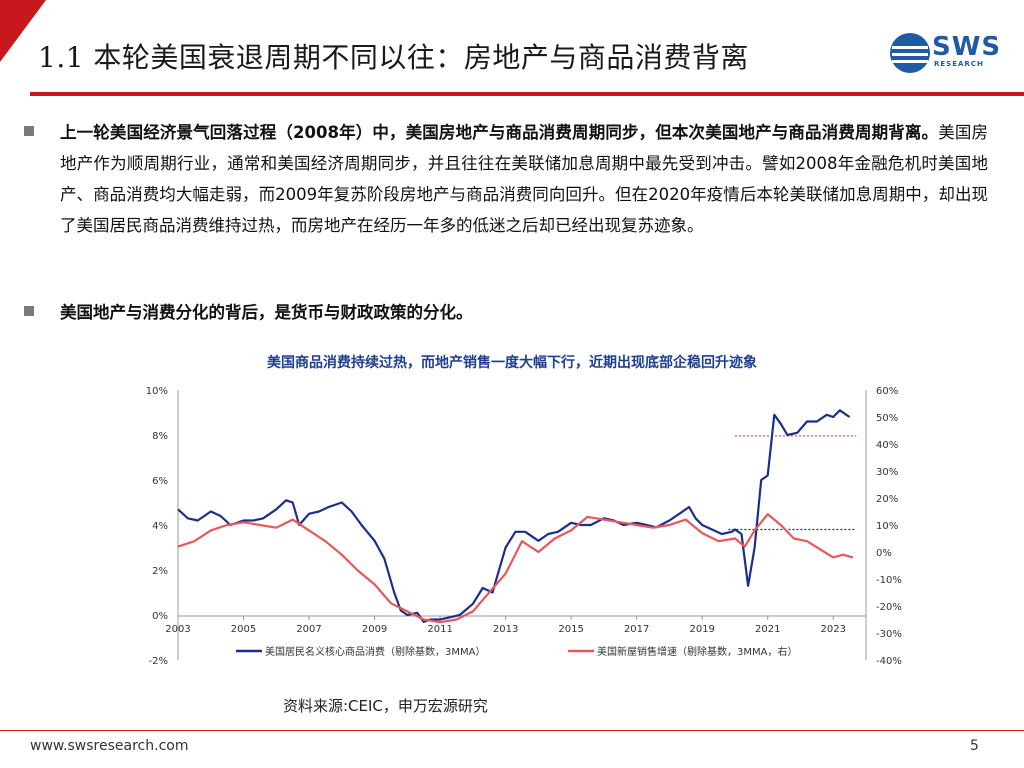 This screenshot has height=768, width=1024. What do you see at coordinates (887, 445) in the screenshot?
I see `right-tick-label: 40%` at bounding box center [887, 445].